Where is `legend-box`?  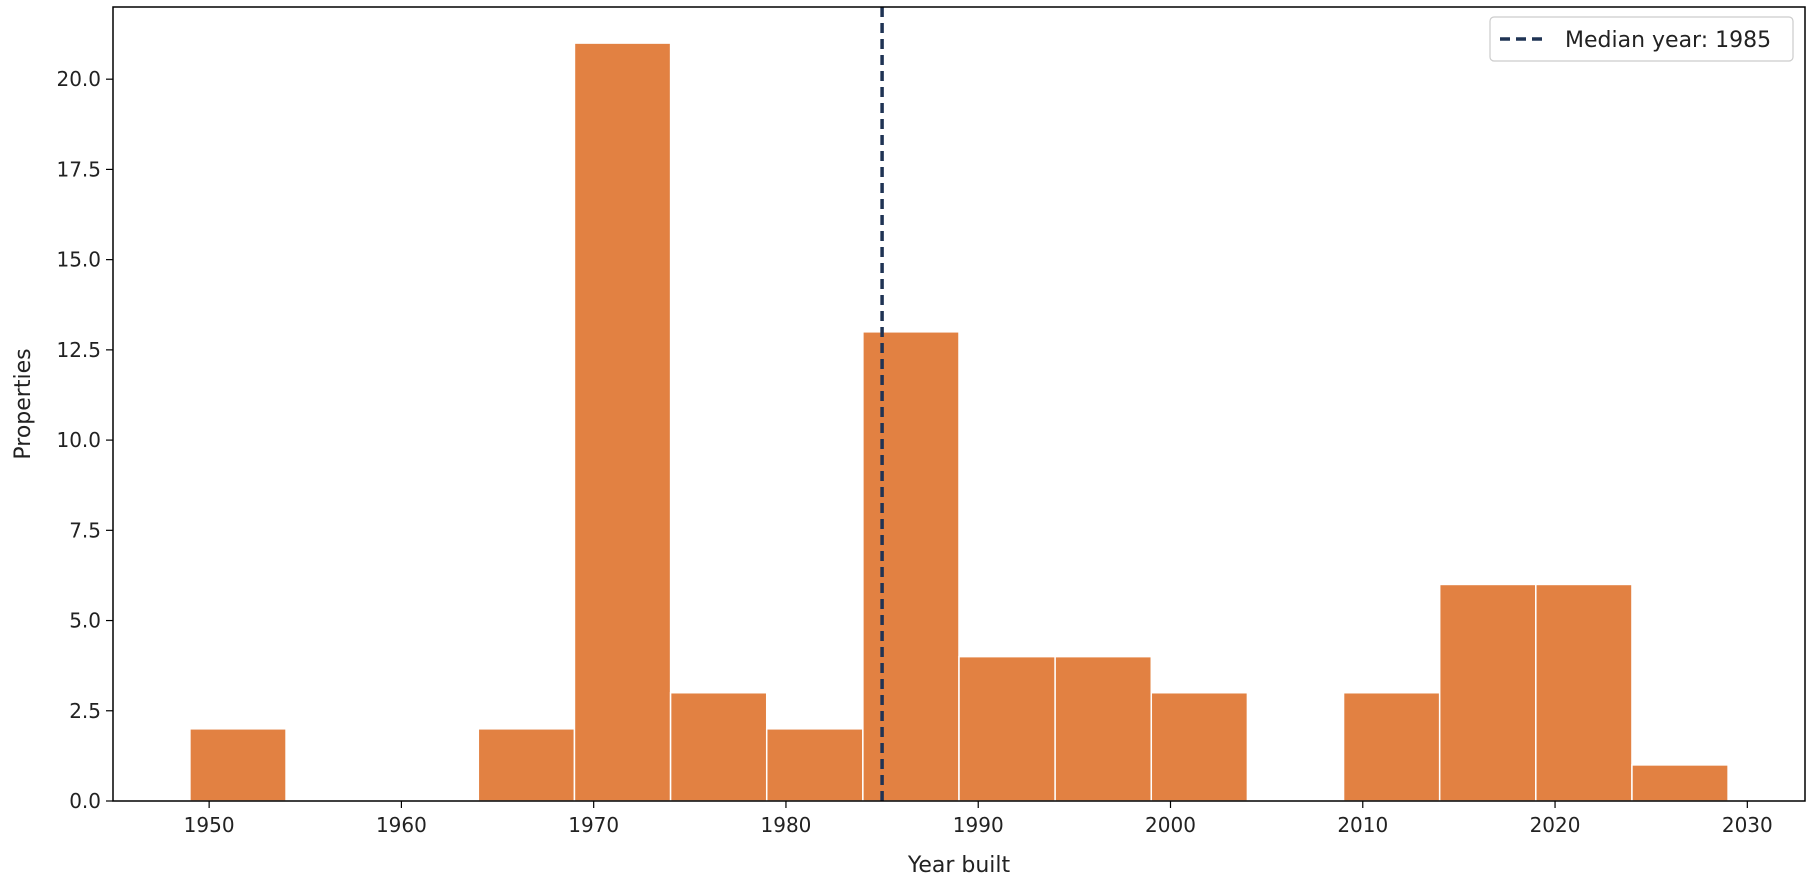
legend-box is located at coordinates (1641, 39).